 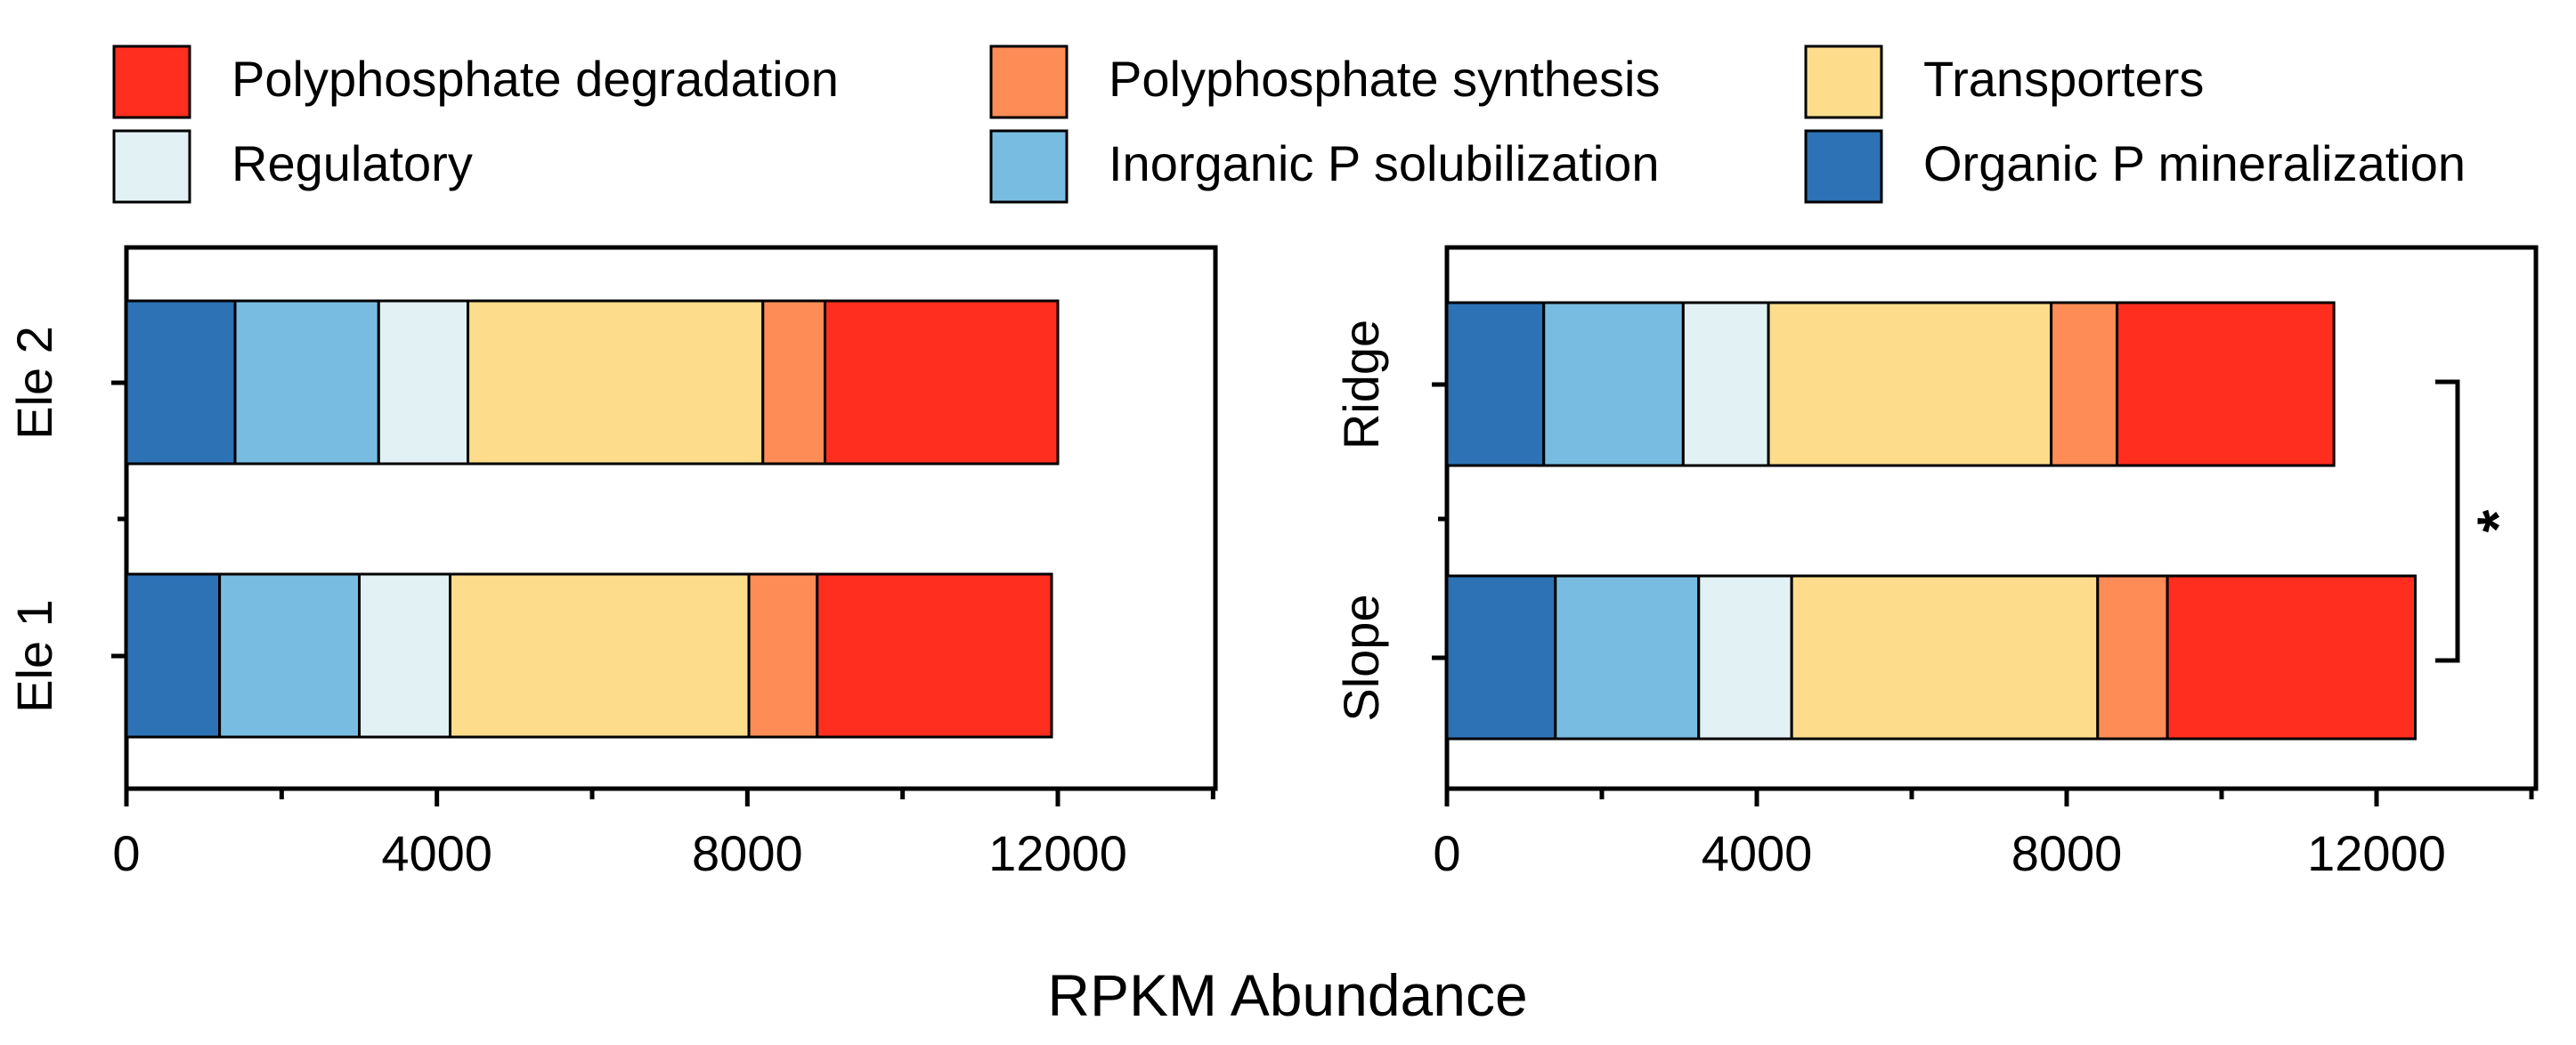 What do you see at coordinates (289, 655) in the screenshot?
I see `bar-ele-1-inorganic-p-solubilization` at bounding box center [289, 655].